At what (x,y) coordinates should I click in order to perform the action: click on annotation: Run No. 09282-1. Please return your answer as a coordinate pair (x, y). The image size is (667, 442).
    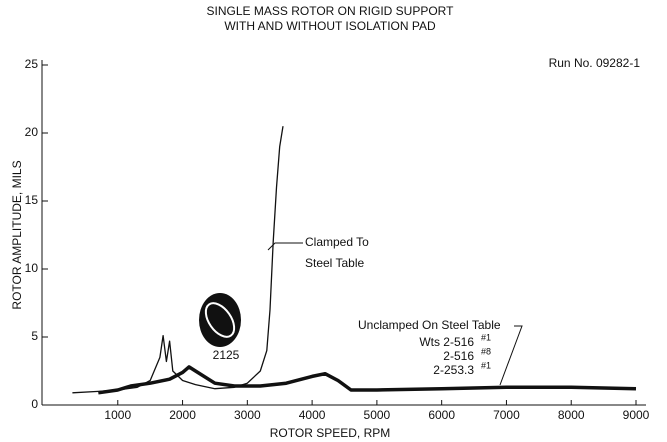
    Looking at the image, I should click on (595, 63).